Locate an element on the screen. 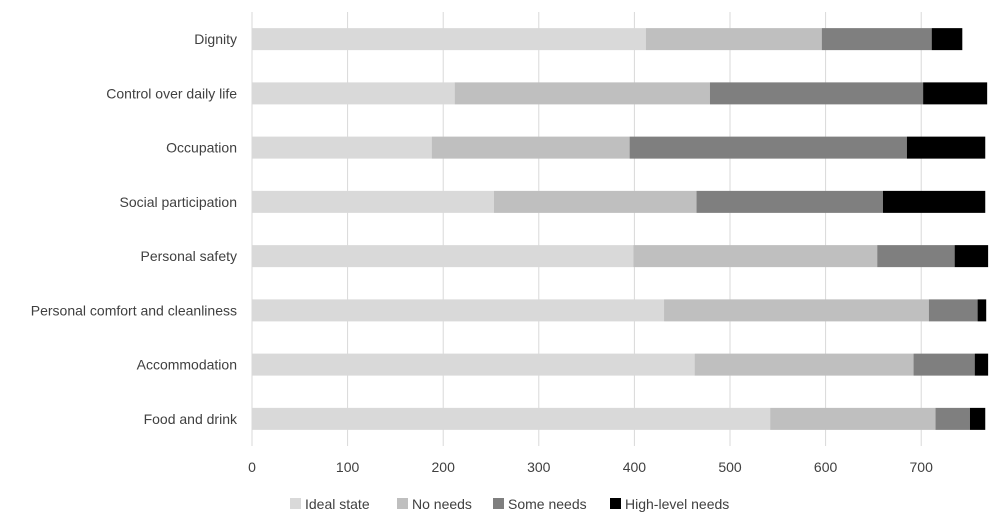  category-label-dignity: Dignity is located at coordinates (215, 39).